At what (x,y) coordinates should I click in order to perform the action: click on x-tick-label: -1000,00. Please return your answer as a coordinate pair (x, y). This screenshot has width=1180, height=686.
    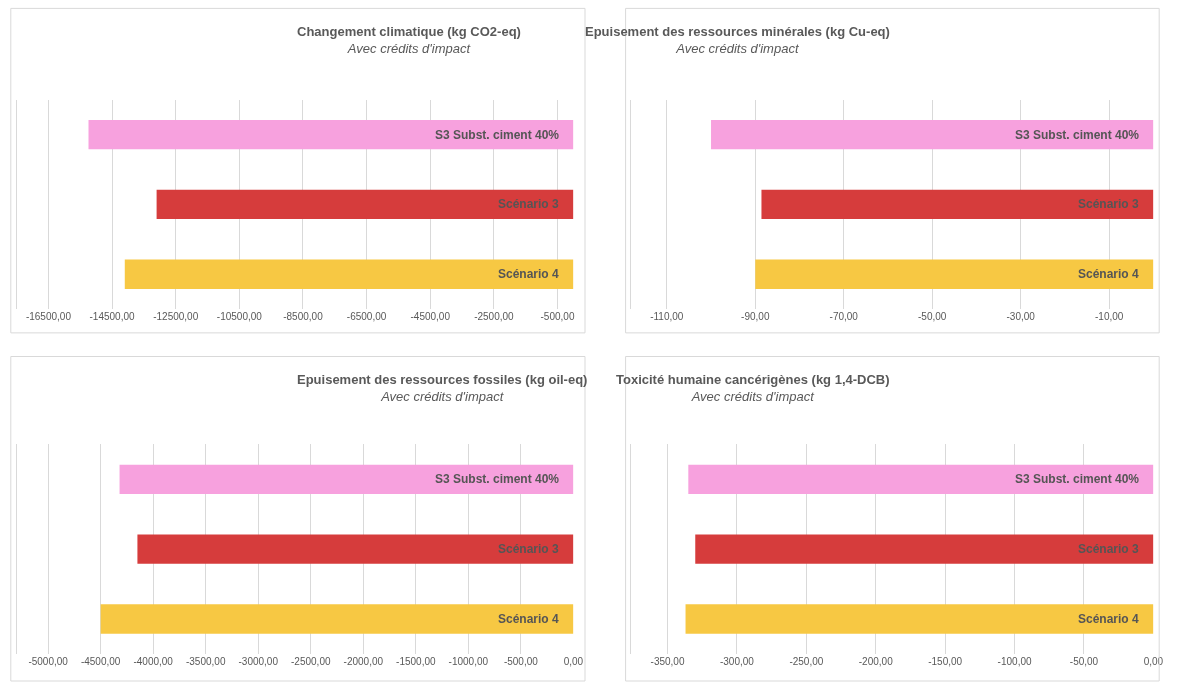
    Looking at the image, I should click on (468, 661).